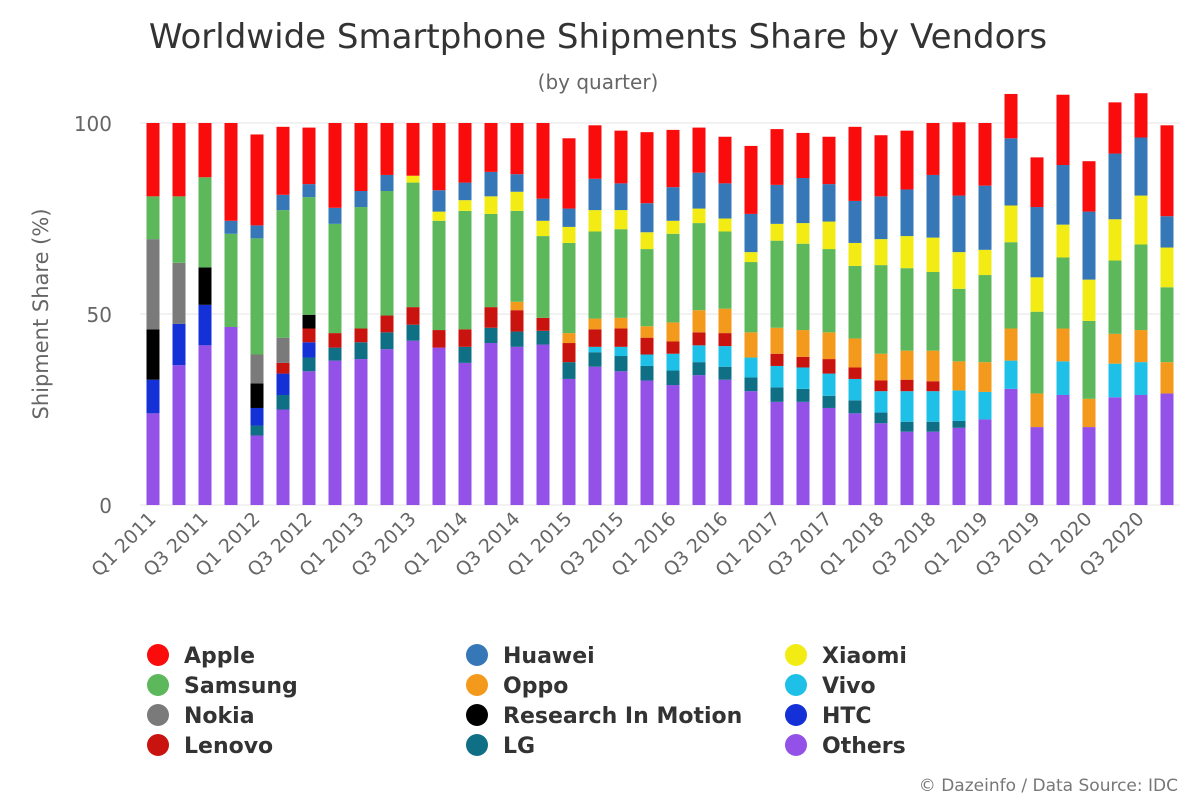 Image resolution: width=1200 pixels, height=800 pixels. Describe the element at coordinates (201, 716) in the screenshot. I see `legend-item-nokia: Nokia` at that location.